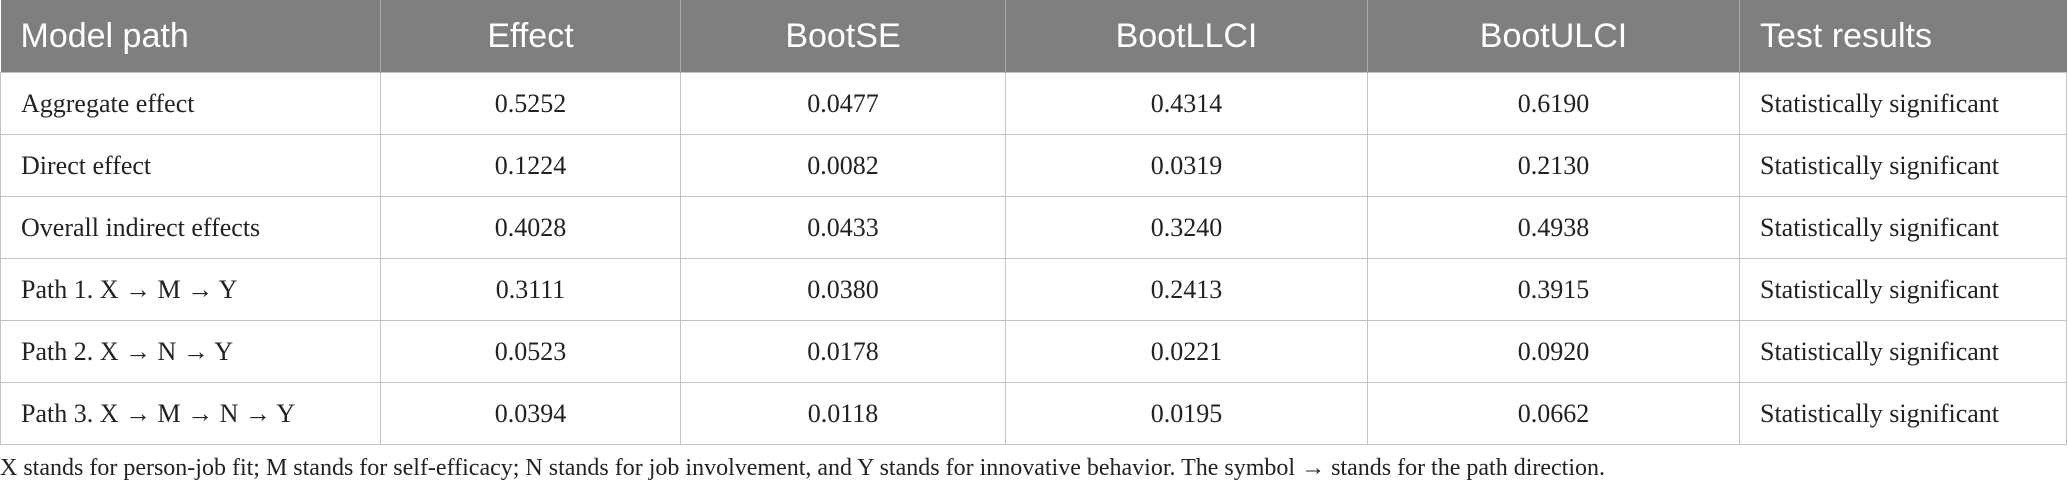 This screenshot has width=2068, height=498. Describe the element at coordinates (190, 103) in the screenshot. I see `cell-model-path: Aggregate effect` at that location.